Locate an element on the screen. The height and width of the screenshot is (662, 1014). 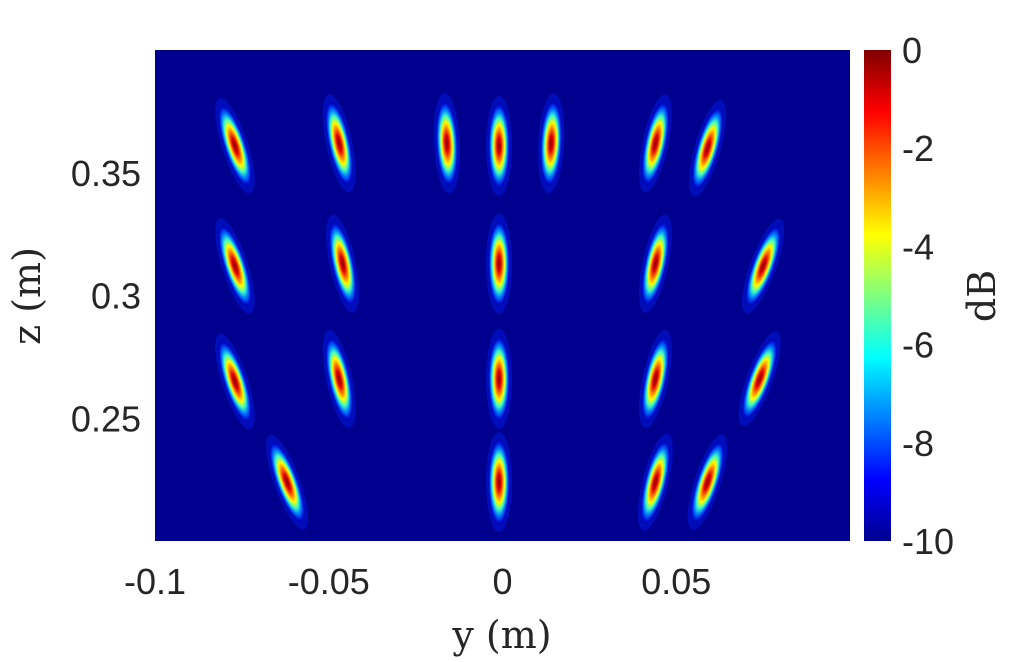
colorbar-tick-label: -2 is located at coordinates (918, 148).